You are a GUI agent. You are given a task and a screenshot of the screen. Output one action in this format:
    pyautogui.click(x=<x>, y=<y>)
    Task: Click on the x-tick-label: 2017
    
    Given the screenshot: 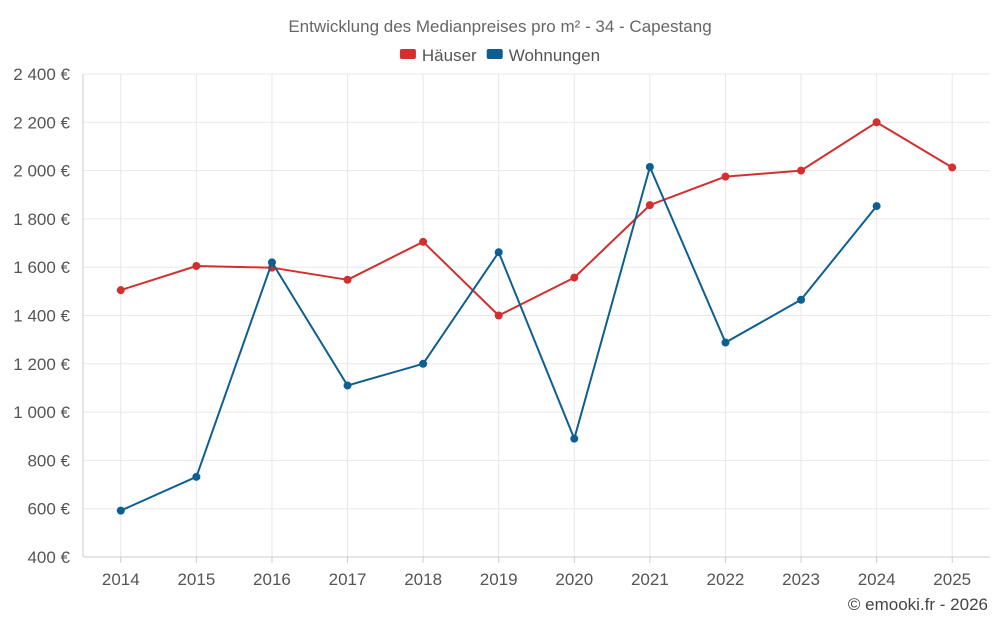 What is the action you would take?
    pyautogui.click(x=348, y=579)
    